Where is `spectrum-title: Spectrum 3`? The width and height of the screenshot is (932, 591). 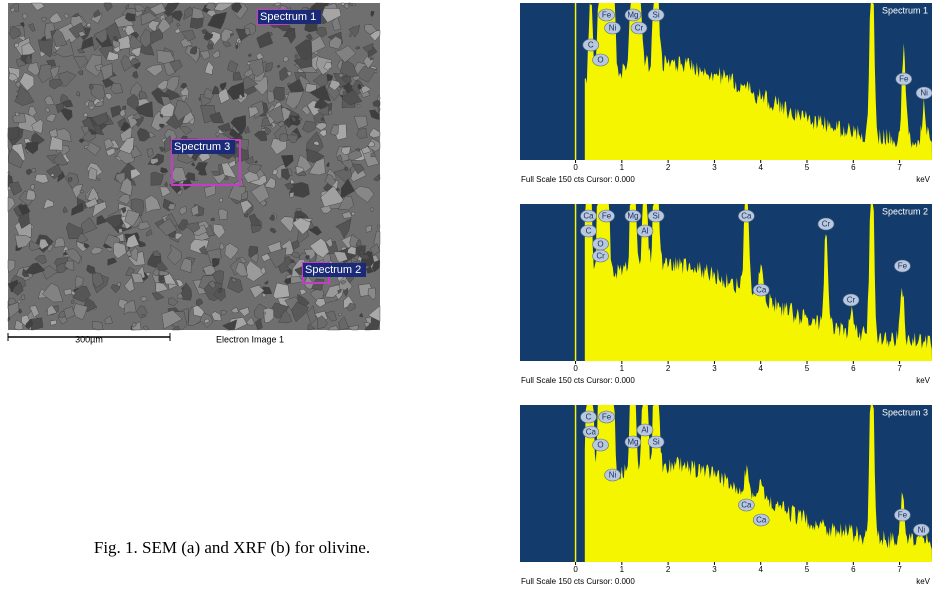 spectrum-title: Spectrum 3 is located at coordinates (905, 412).